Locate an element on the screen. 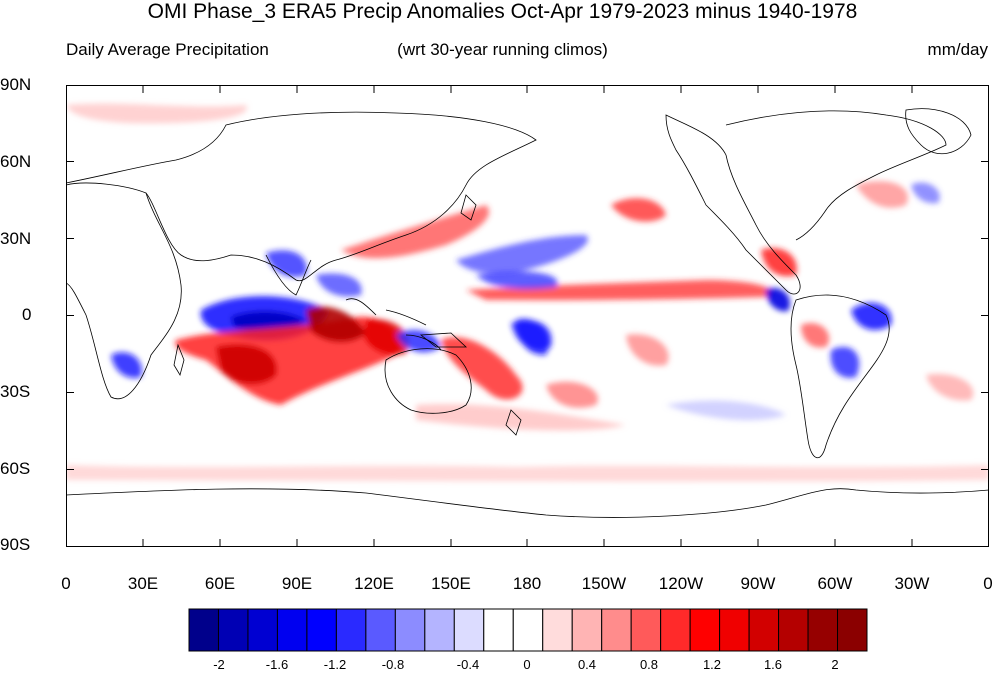  coastline-madagascar is located at coordinates (179, 360).